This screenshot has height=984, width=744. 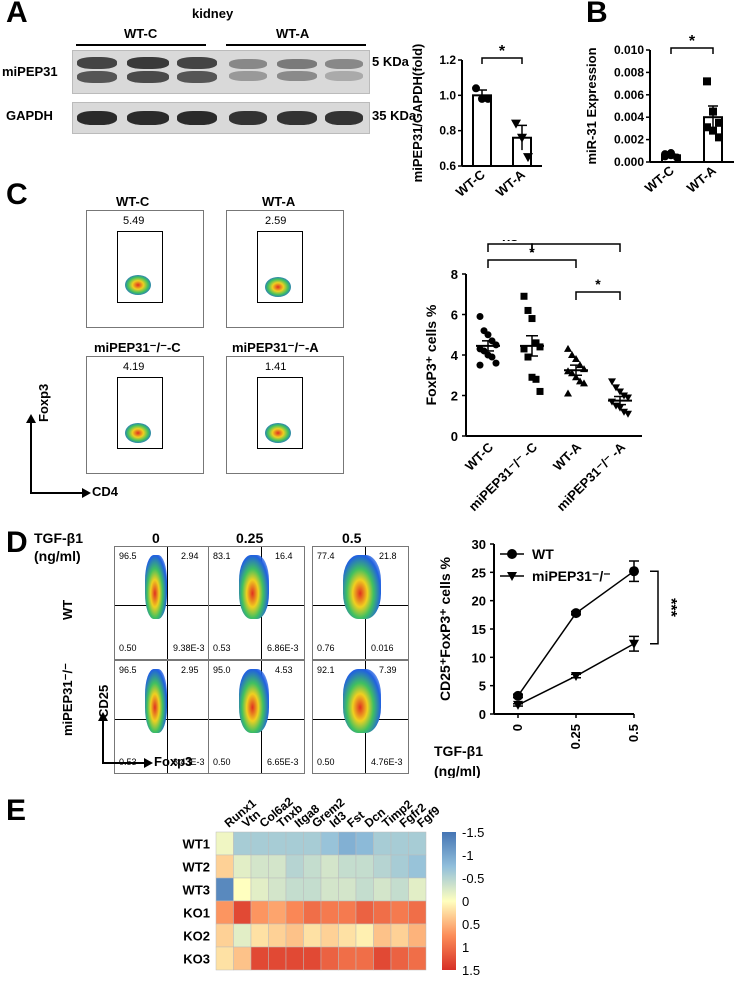 What do you see at coordinates (471, 924) in the screenshot?
I see `color-scale-label: 0.5` at bounding box center [471, 924].